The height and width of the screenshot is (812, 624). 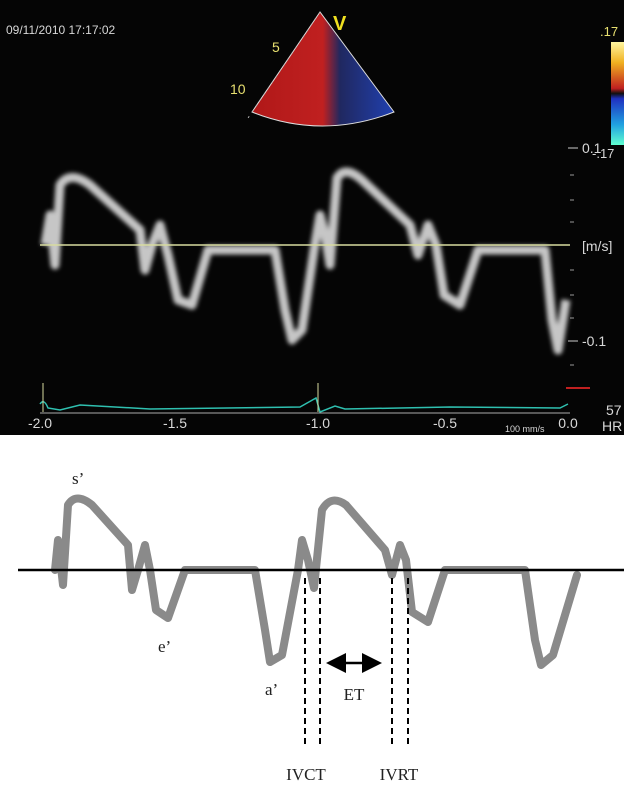 What do you see at coordinates (164, 646) in the screenshot?
I see `e-wave-label: e’` at bounding box center [164, 646].